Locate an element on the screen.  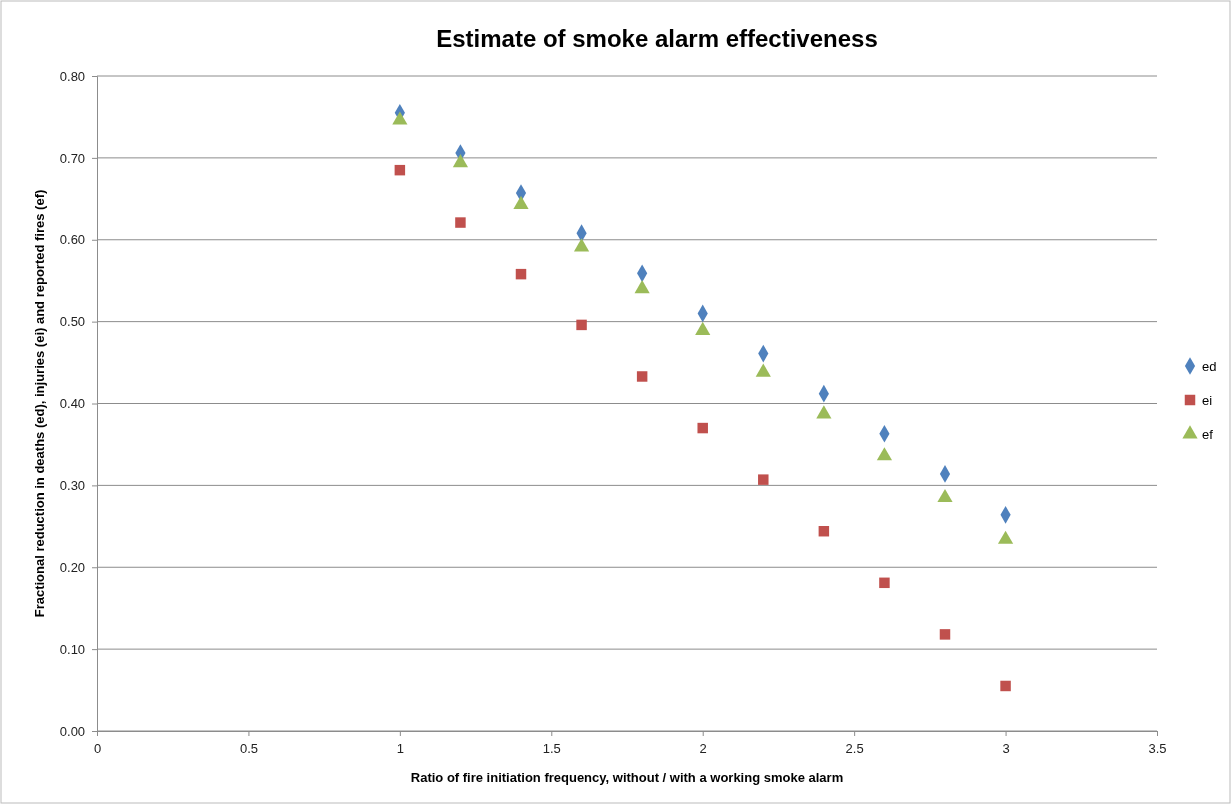
y-tick-label: 0.40 is located at coordinates (72, 404).